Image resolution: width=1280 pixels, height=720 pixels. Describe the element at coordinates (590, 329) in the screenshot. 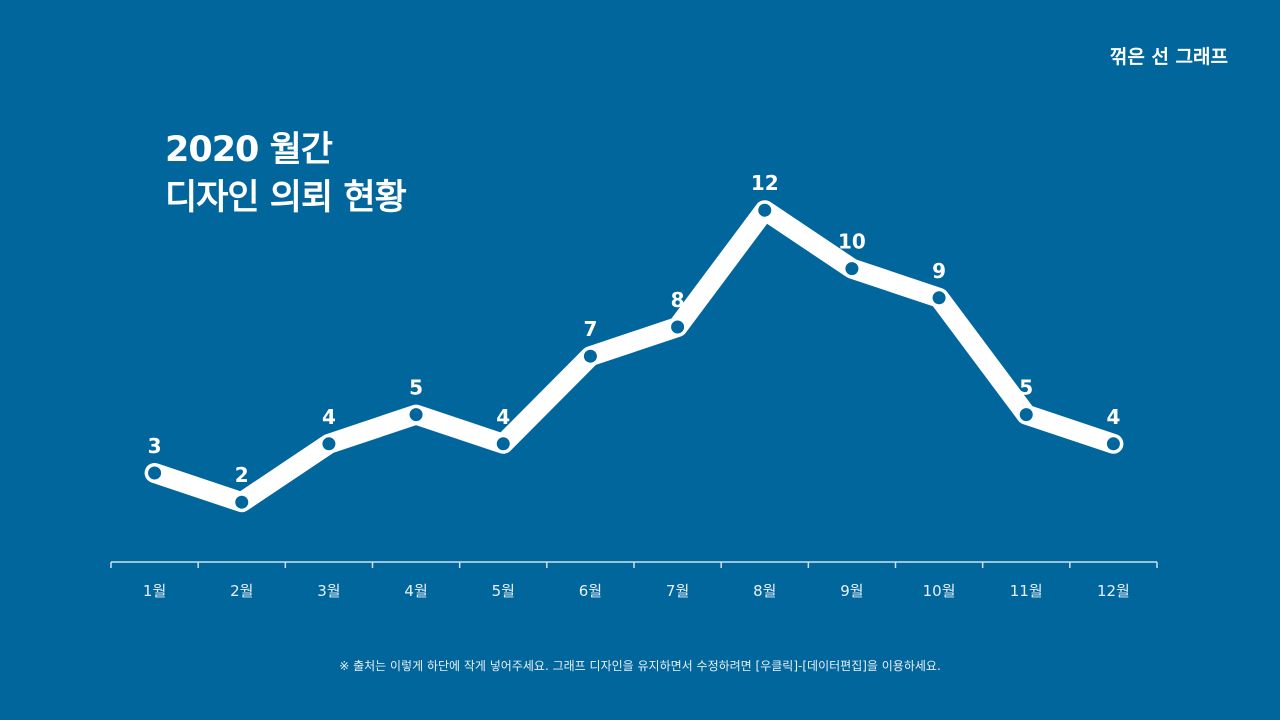

I see `data-label: 7` at that location.